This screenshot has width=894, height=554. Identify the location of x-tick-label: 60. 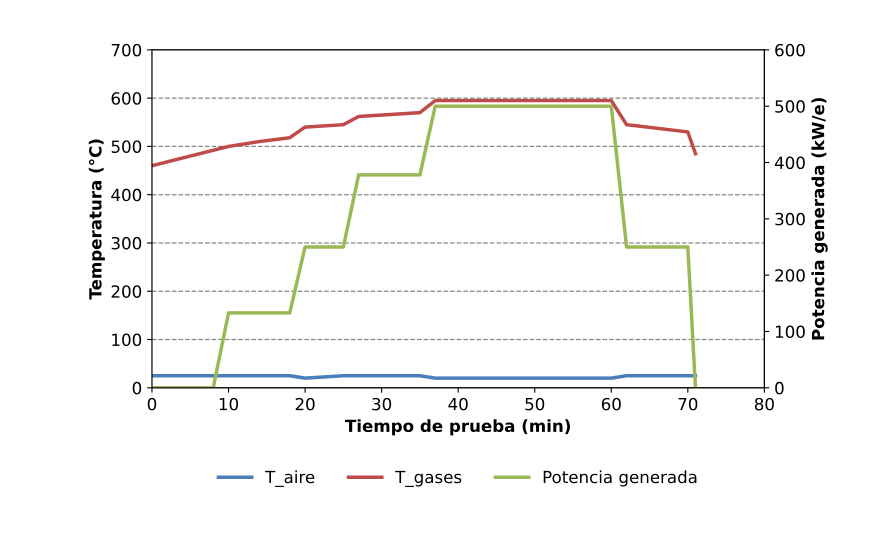
(611, 404).